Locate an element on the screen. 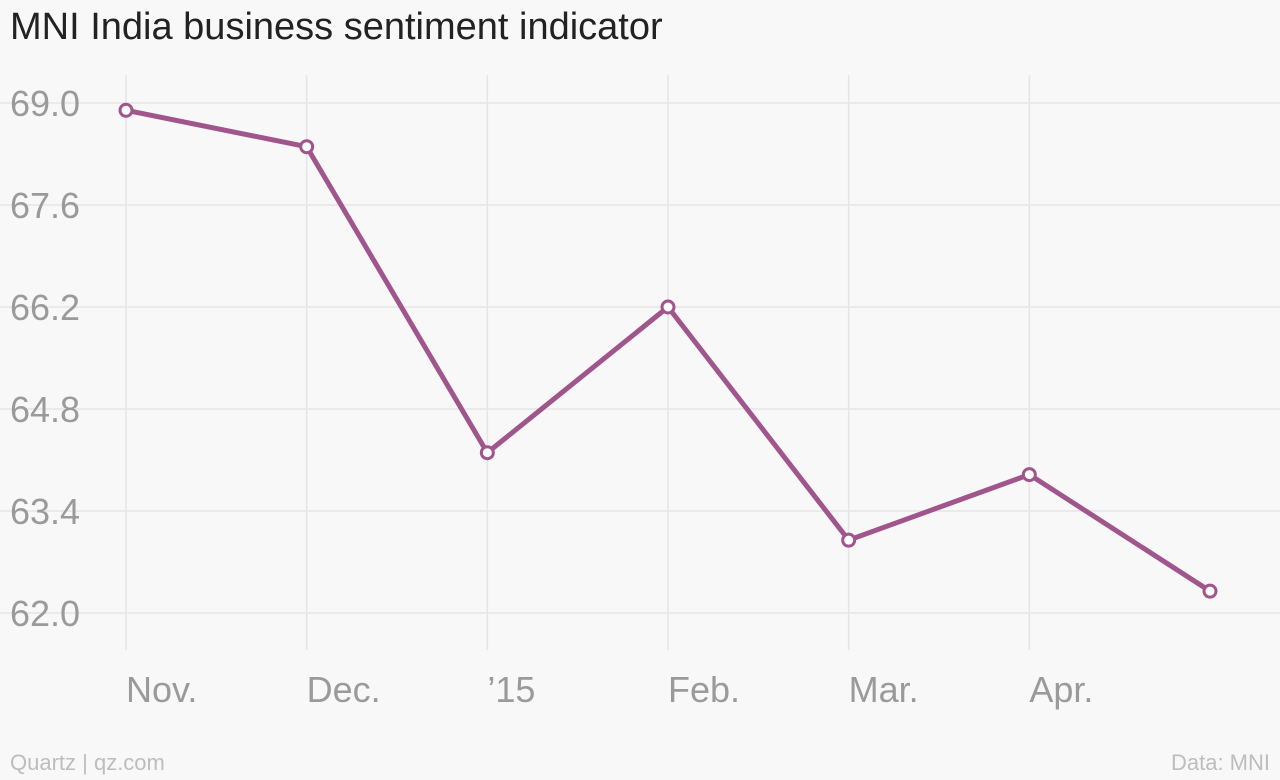 The height and width of the screenshot is (780, 1280). y-tick-label: 62.0 is located at coordinates (45, 613).